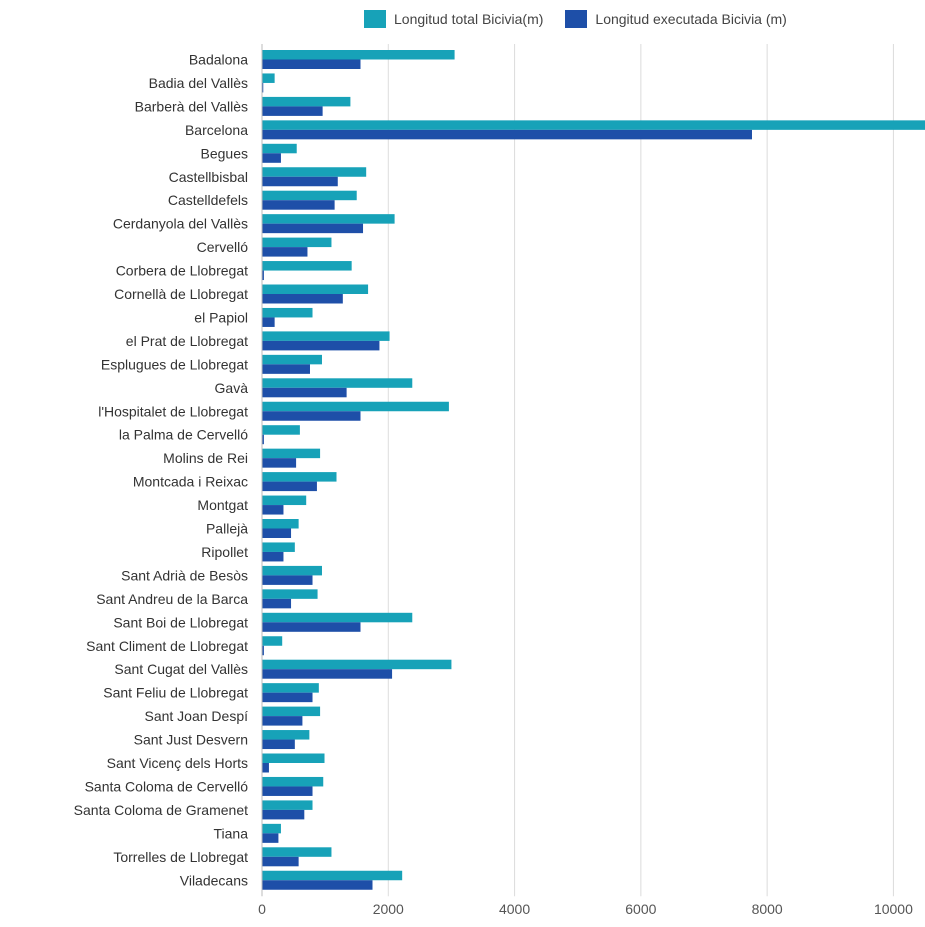 Image resolution: width=925 pixels, height=927 pixels. I want to click on category-label: Castellbisbal, so click(208, 177).